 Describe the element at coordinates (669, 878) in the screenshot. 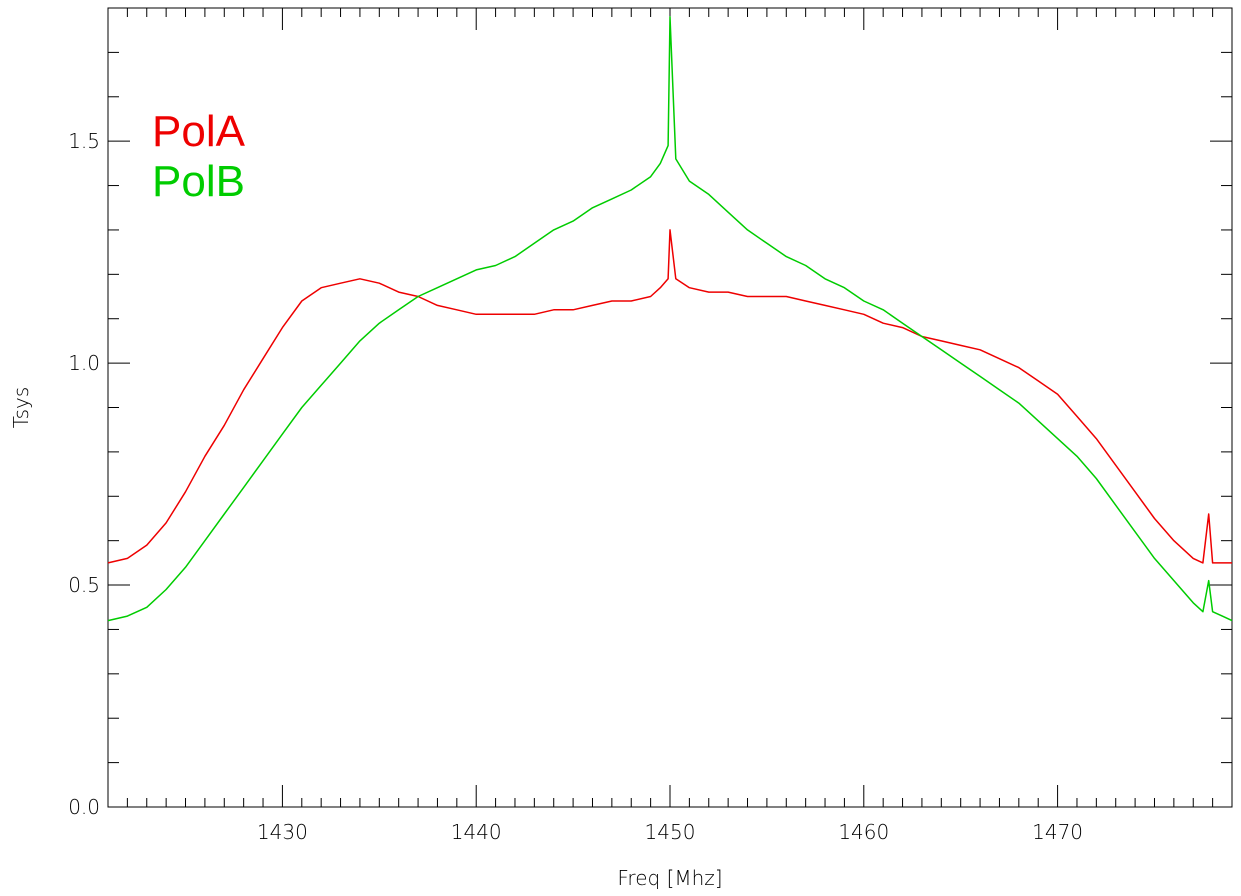

I see `x-axis-title: Freq [Mhz]` at that location.